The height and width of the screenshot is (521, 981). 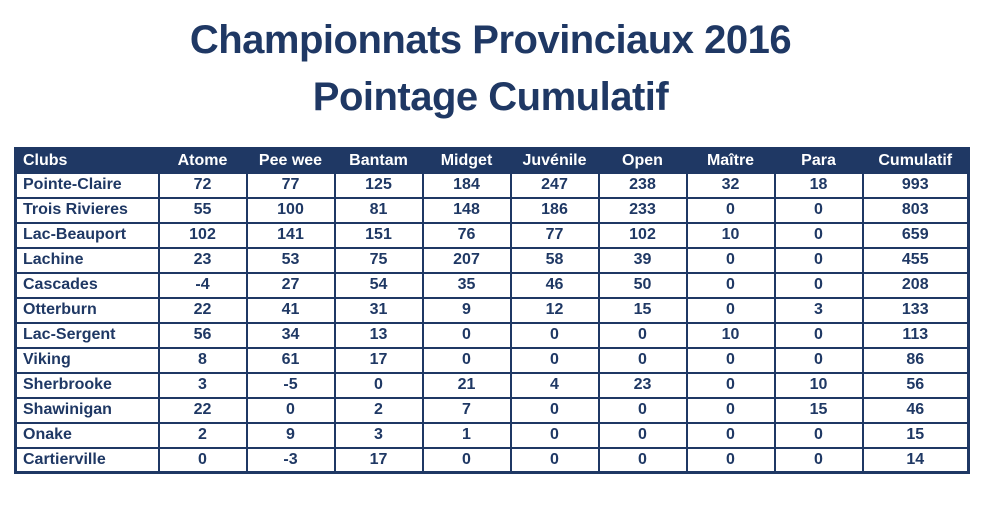 I want to click on score-cell: 2, so click(x=202, y=435).